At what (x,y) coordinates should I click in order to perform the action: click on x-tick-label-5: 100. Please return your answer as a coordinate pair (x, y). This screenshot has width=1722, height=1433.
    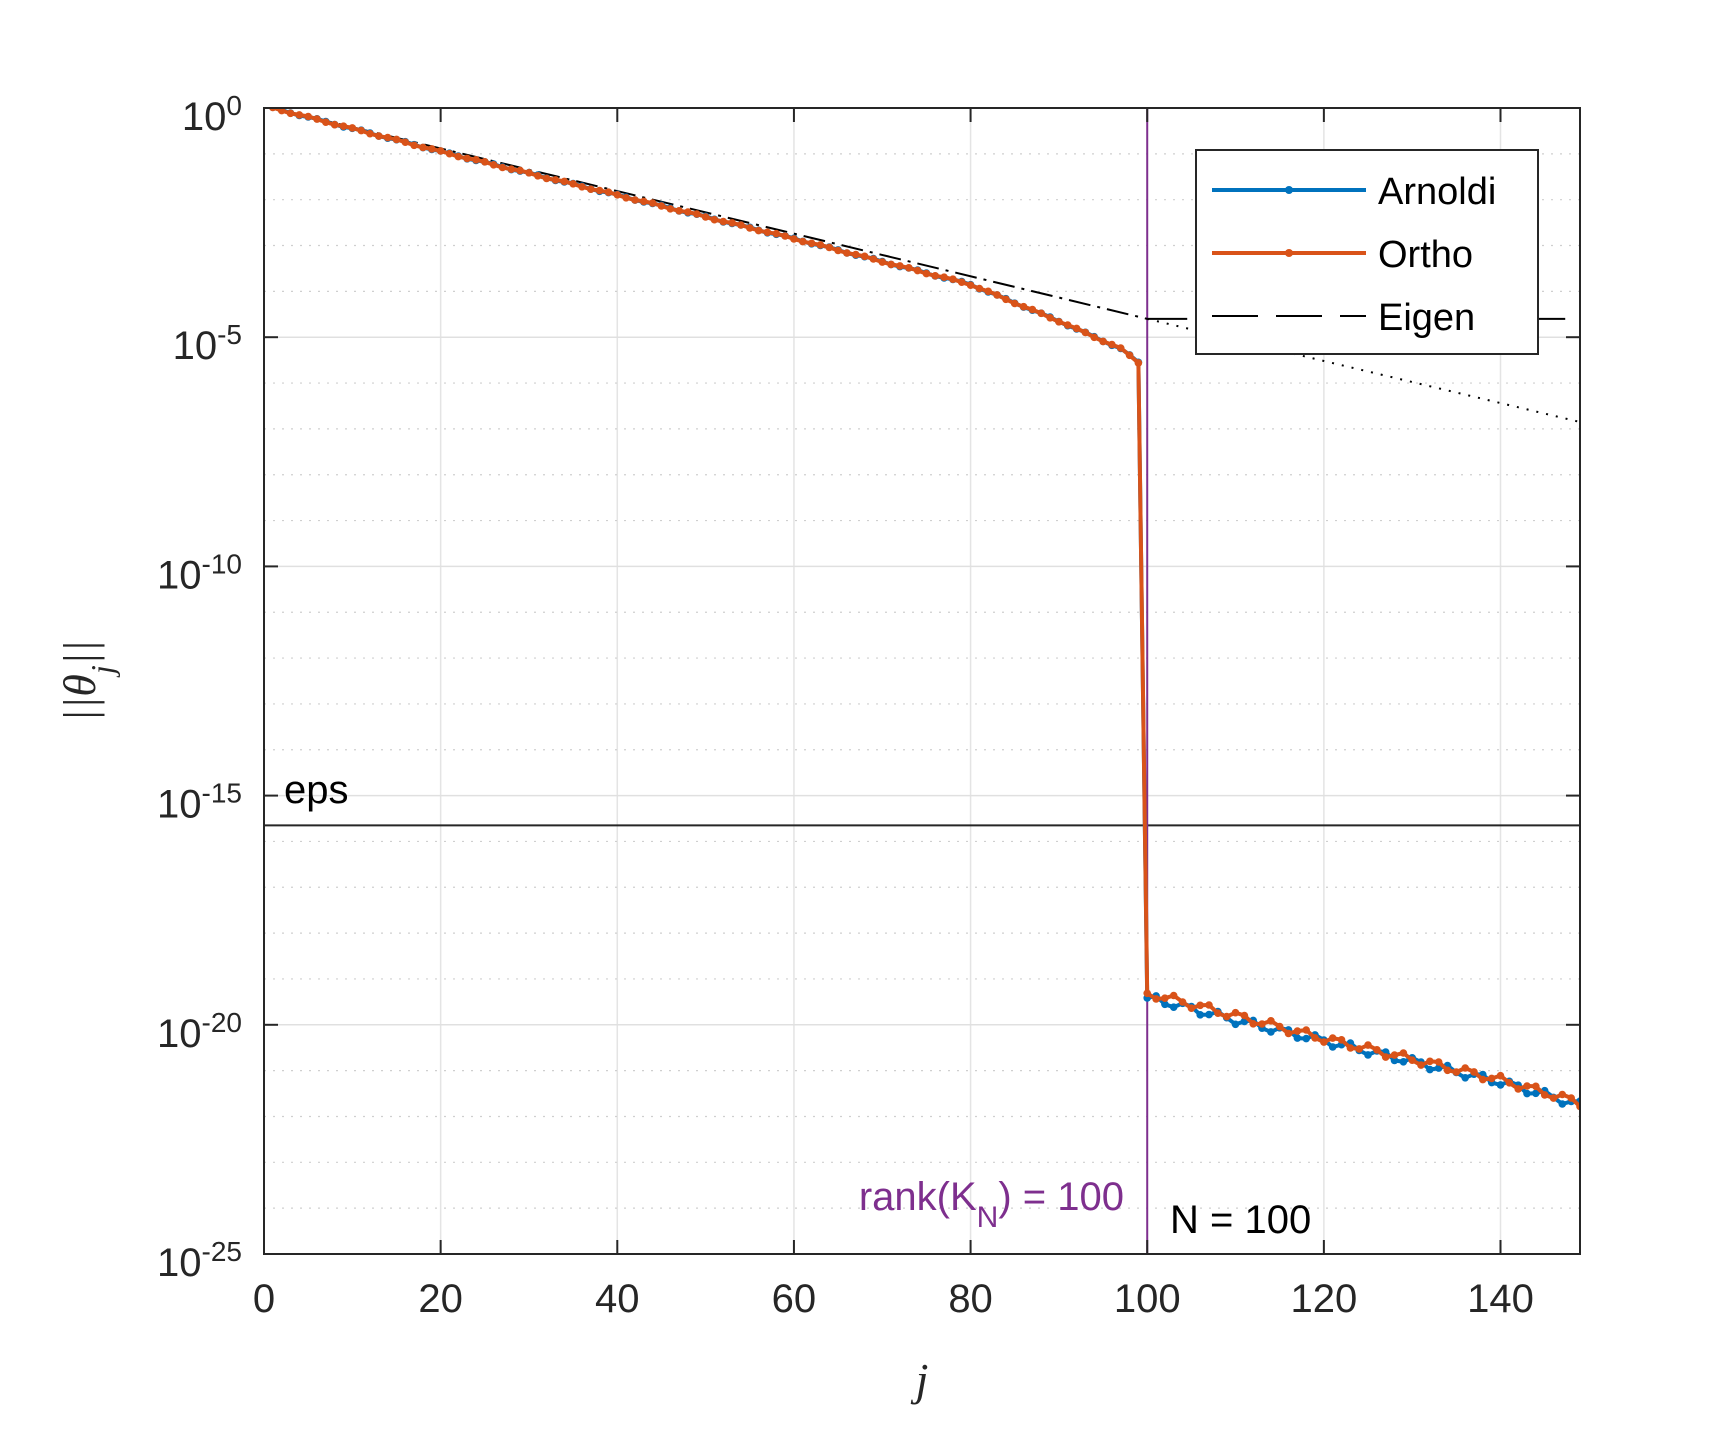
    Looking at the image, I should click on (1147, 1299).